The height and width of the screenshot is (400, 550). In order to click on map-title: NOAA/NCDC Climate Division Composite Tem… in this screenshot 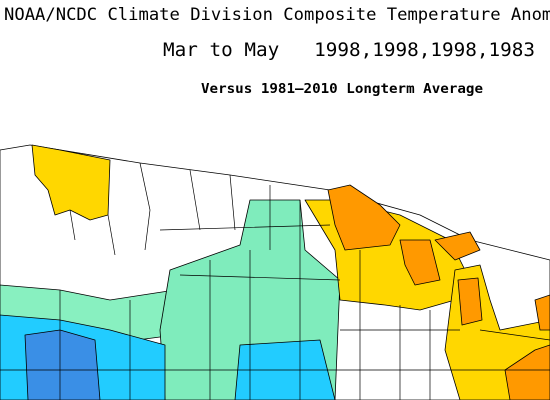, I will do `click(277, 15)`.